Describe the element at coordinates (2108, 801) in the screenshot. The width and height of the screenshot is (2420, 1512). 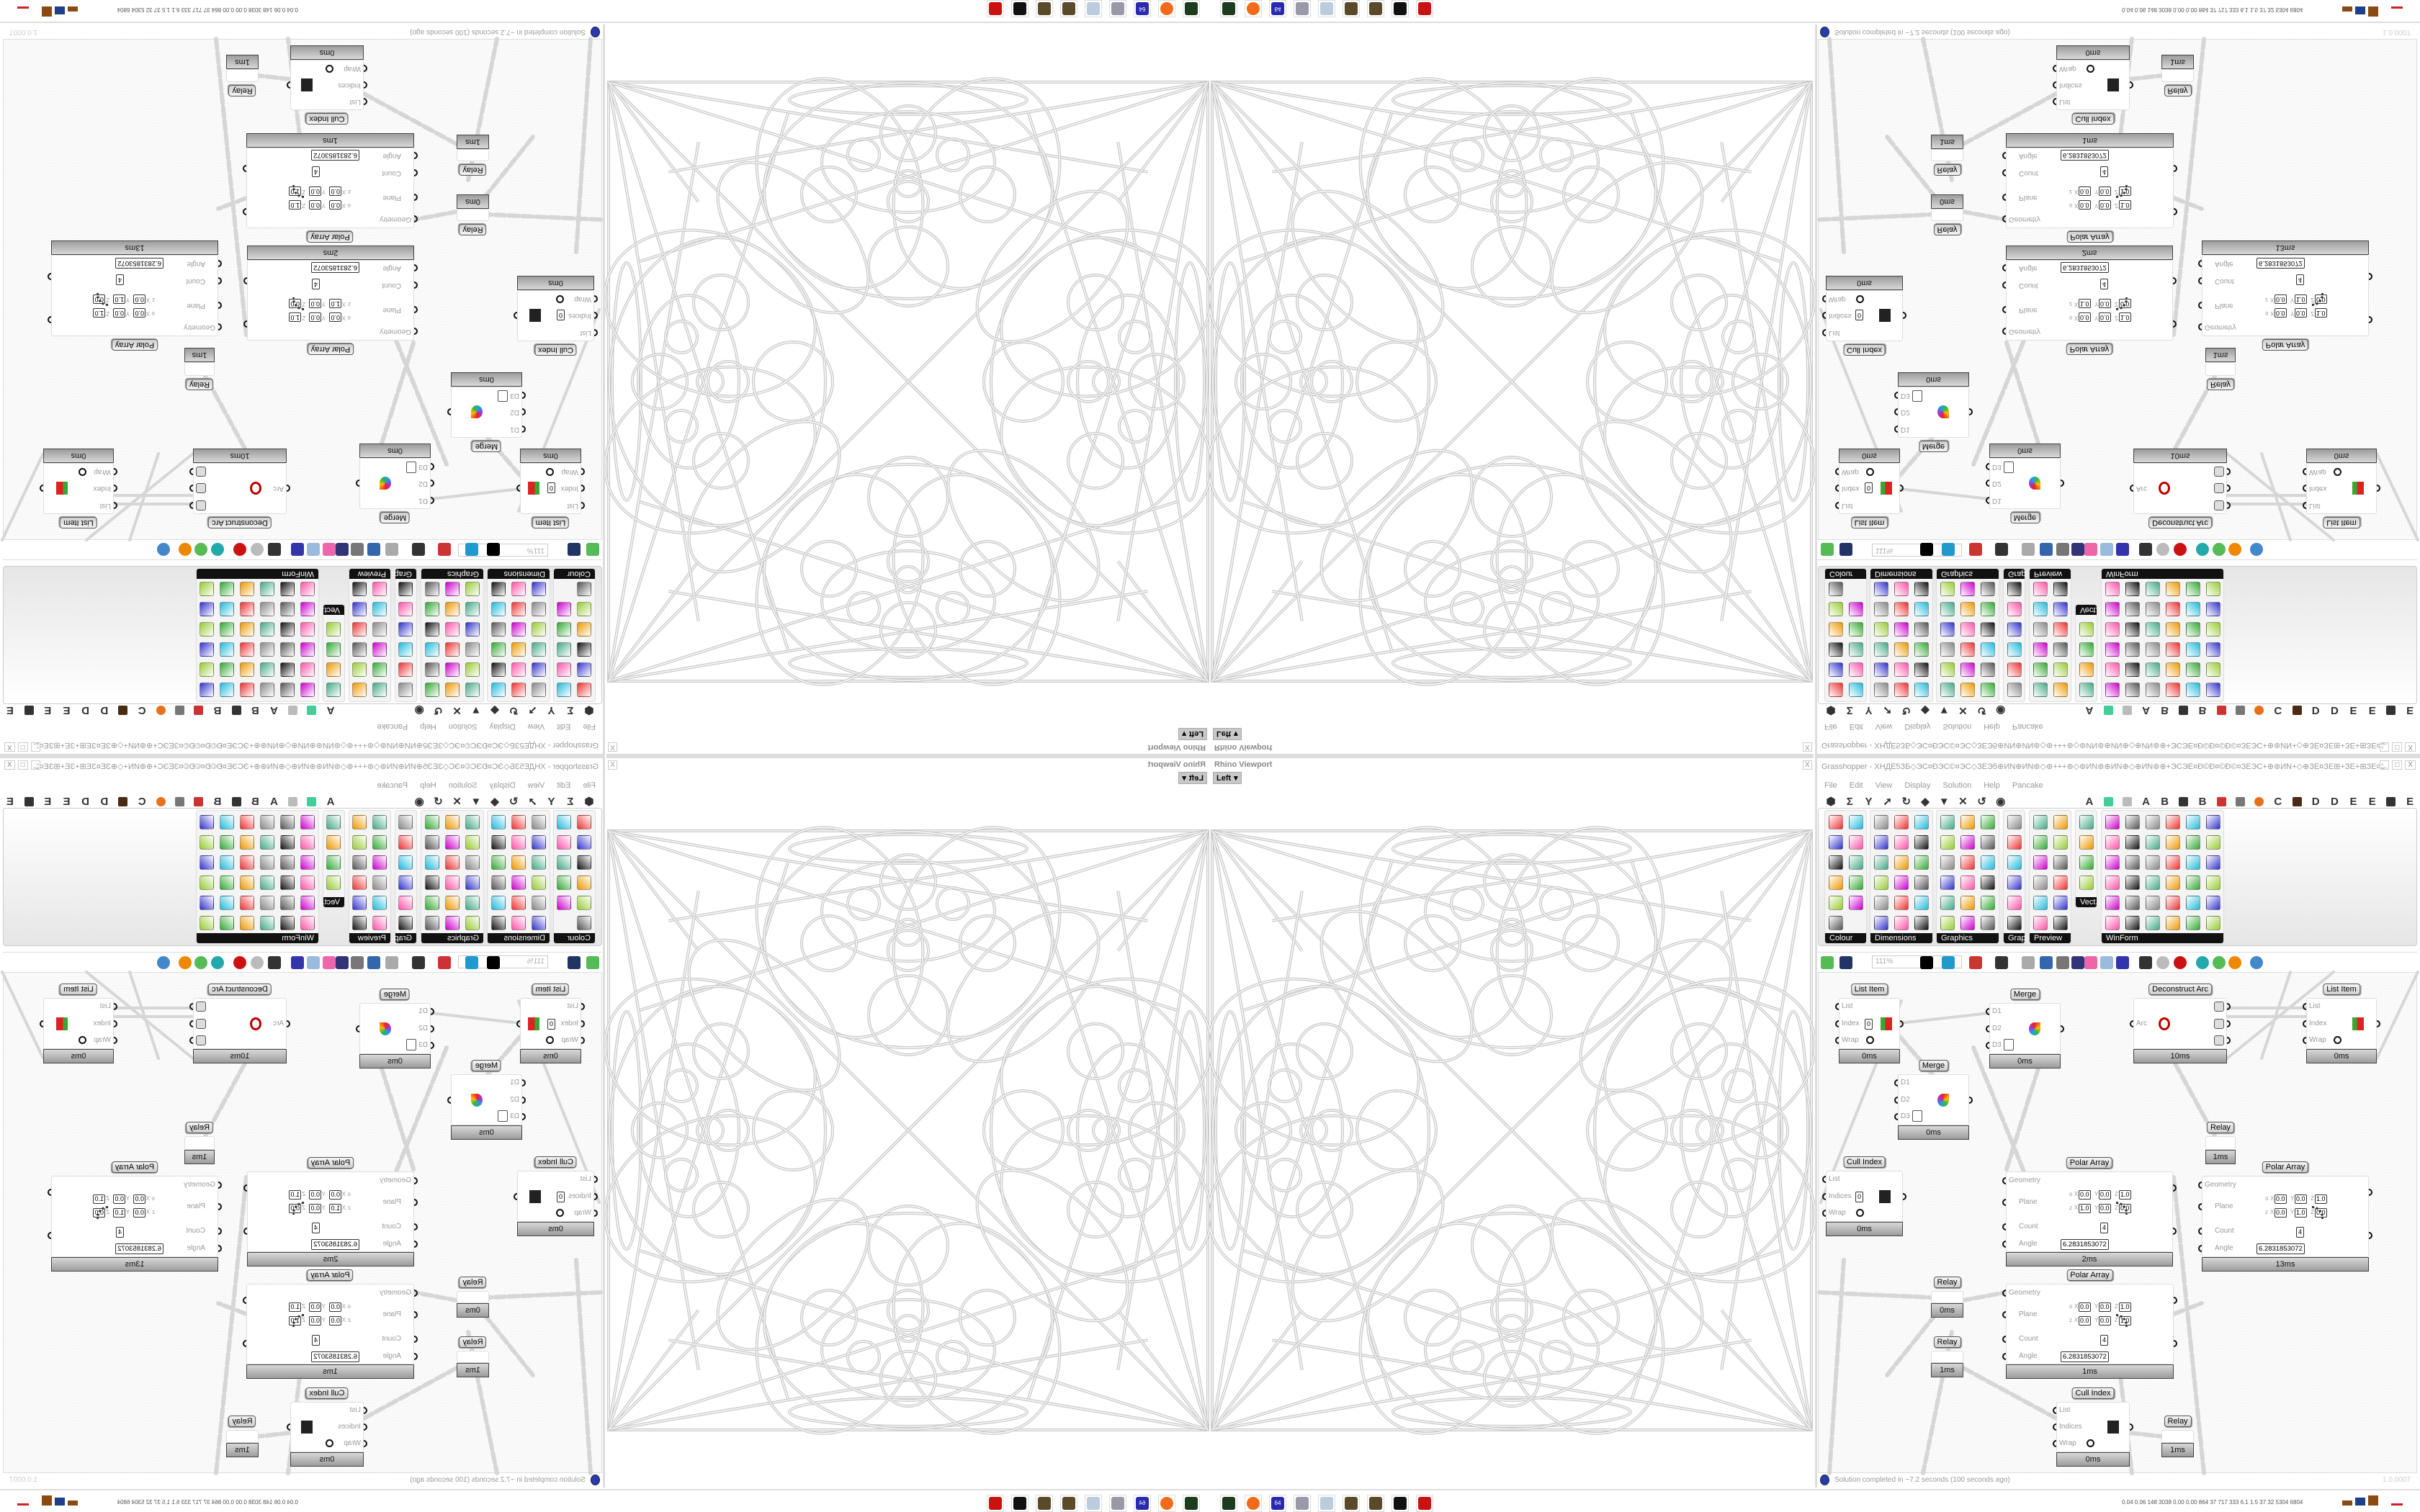
I see `gem-icon` at that location.